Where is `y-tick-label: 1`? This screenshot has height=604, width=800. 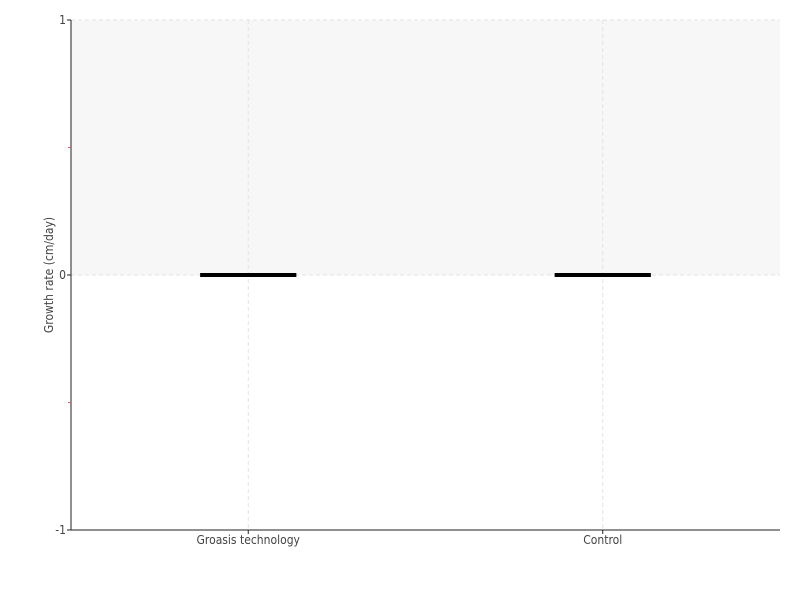
y-tick-label: 1 is located at coordinates (62, 20).